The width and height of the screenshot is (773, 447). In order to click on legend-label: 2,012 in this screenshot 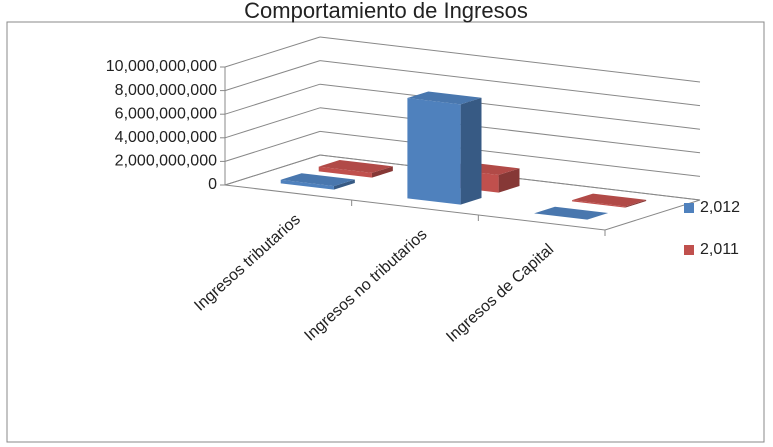, I will do `click(720, 207)`.